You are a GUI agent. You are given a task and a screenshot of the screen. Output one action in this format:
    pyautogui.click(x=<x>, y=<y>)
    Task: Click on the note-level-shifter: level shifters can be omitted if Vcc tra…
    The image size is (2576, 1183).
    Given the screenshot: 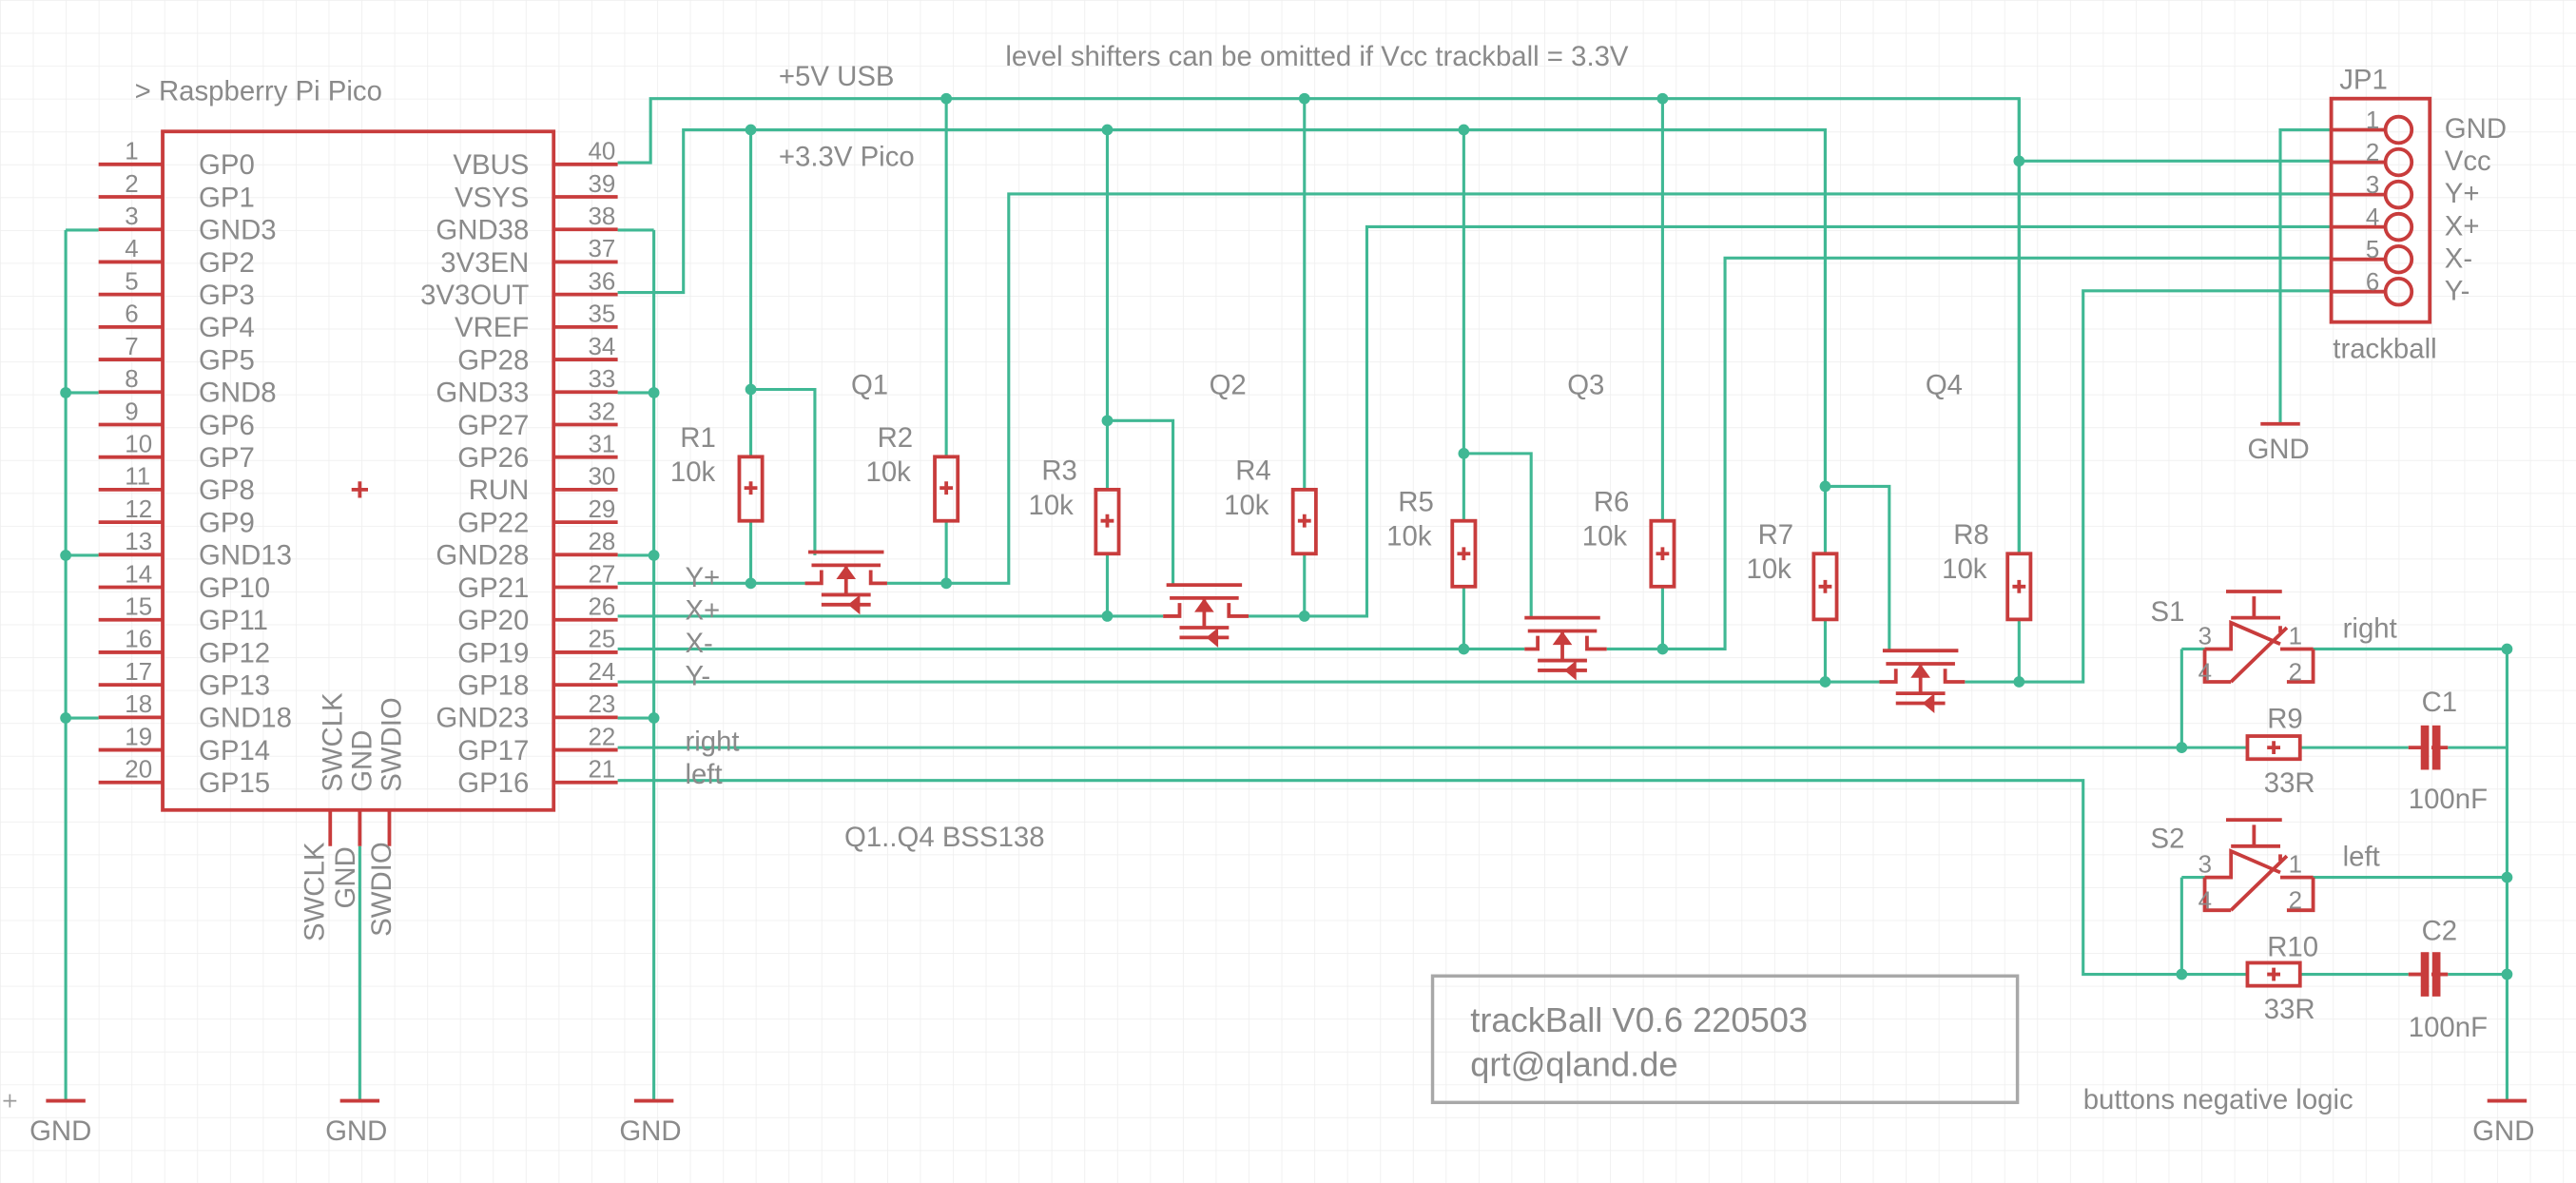 What is the action you would take?
    pyautogui.click(x=1317, y=57)
    